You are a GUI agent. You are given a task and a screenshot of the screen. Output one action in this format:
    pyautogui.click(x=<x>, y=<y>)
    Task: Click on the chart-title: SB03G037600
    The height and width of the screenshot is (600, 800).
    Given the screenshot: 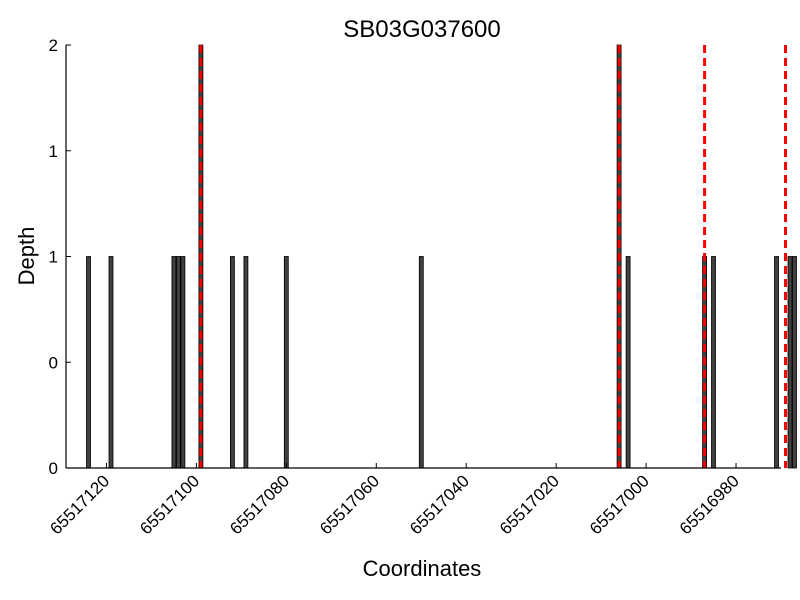 What is the action you would take?
    pyautogui.click(x=421, y=29)
    